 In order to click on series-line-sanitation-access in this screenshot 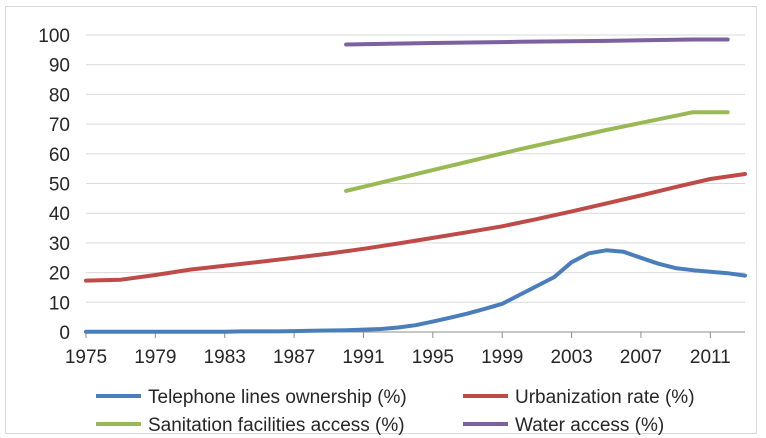, I will do `click(537, 151)`.